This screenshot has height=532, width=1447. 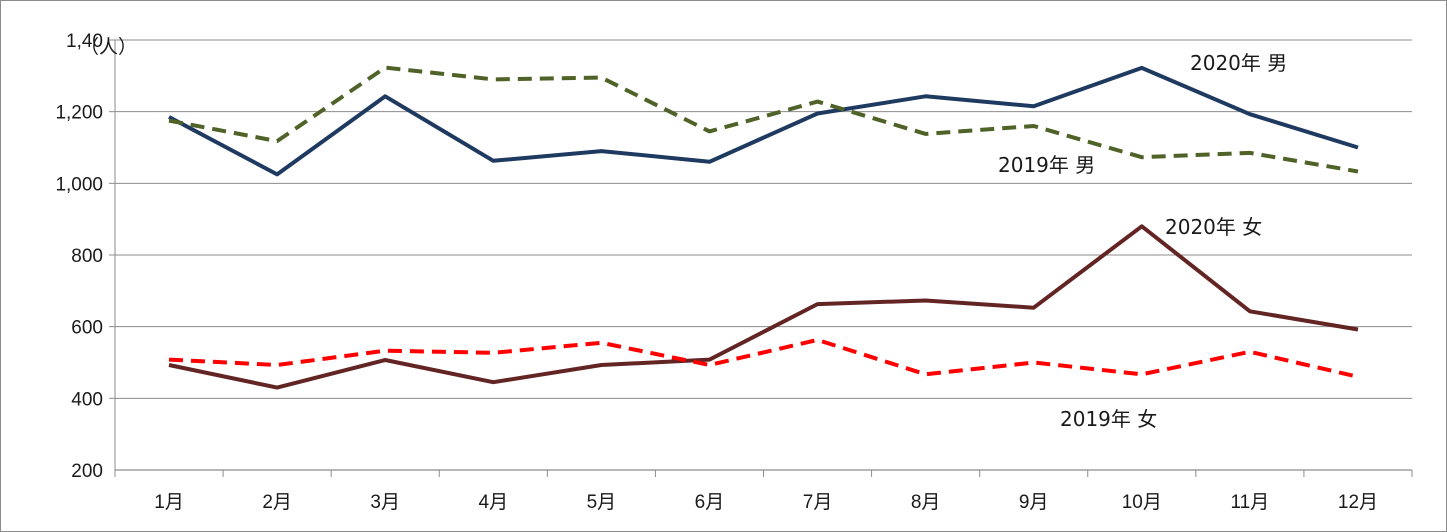 What do you see at coordinates (1046, 165) in the screenshot?
I see `series-label-1: 2019年 男` at bounding box center [1046, 165].